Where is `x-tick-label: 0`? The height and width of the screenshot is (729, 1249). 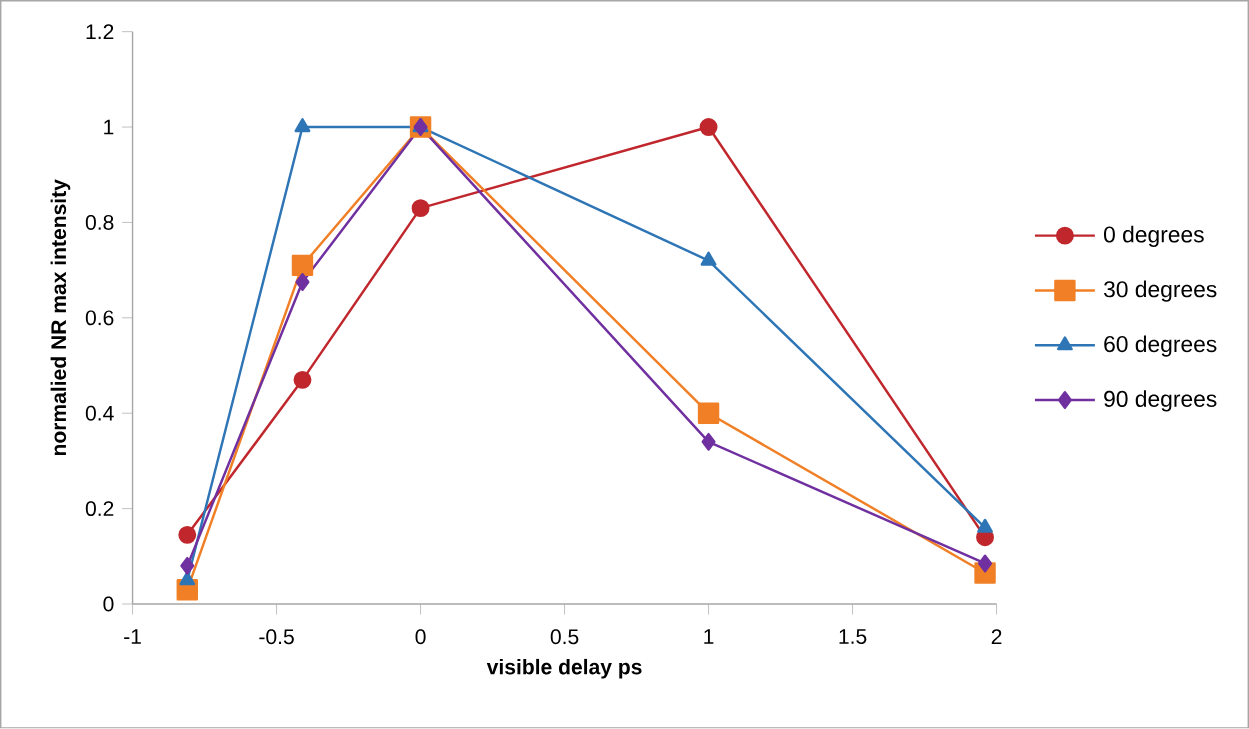 x-tick-label: 0 is located at coordinates (420, 637).